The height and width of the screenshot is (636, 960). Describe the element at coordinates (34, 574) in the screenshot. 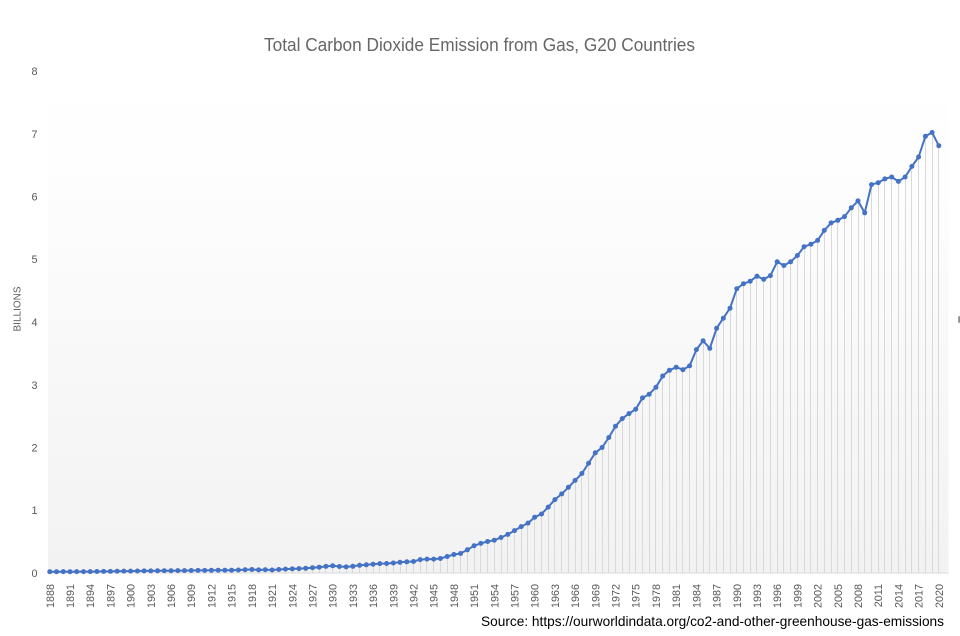

I see `svg-text: 0` at that location.